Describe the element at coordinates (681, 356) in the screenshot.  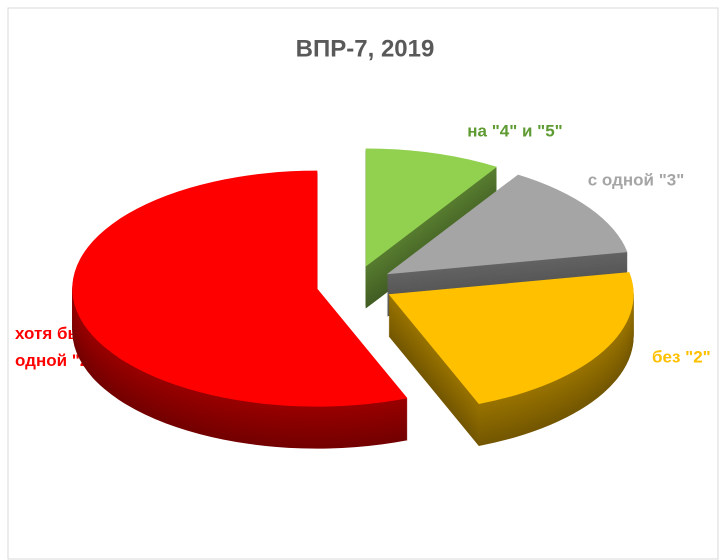
I see `data-label: без "2"` at that location.